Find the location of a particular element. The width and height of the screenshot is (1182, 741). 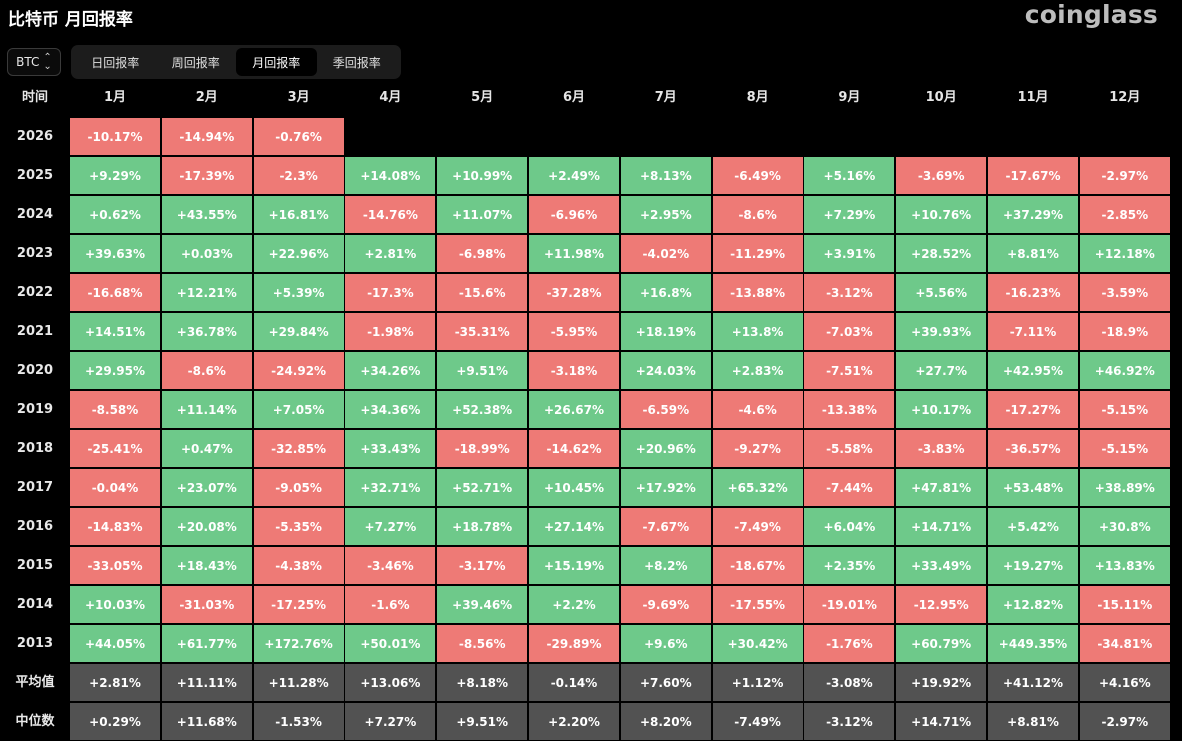

stat-cell: +19.92% is located at coordinates (941, 682).